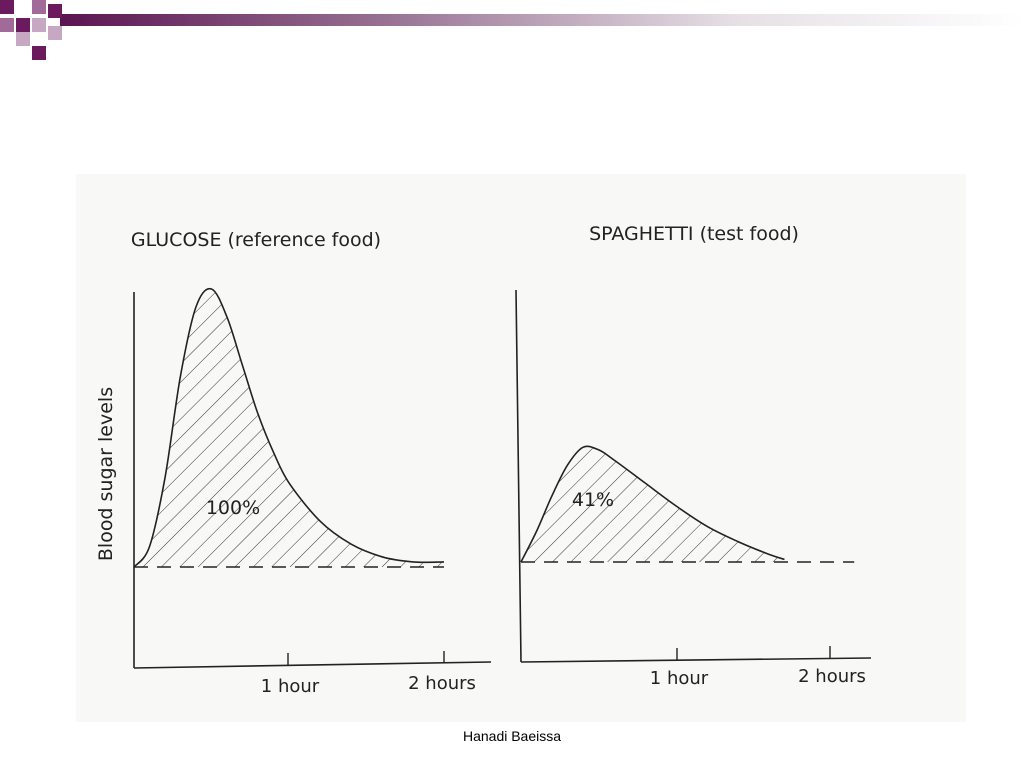  I want to click on chart-title: SPAGHETTI (test food), so click(694, 234).